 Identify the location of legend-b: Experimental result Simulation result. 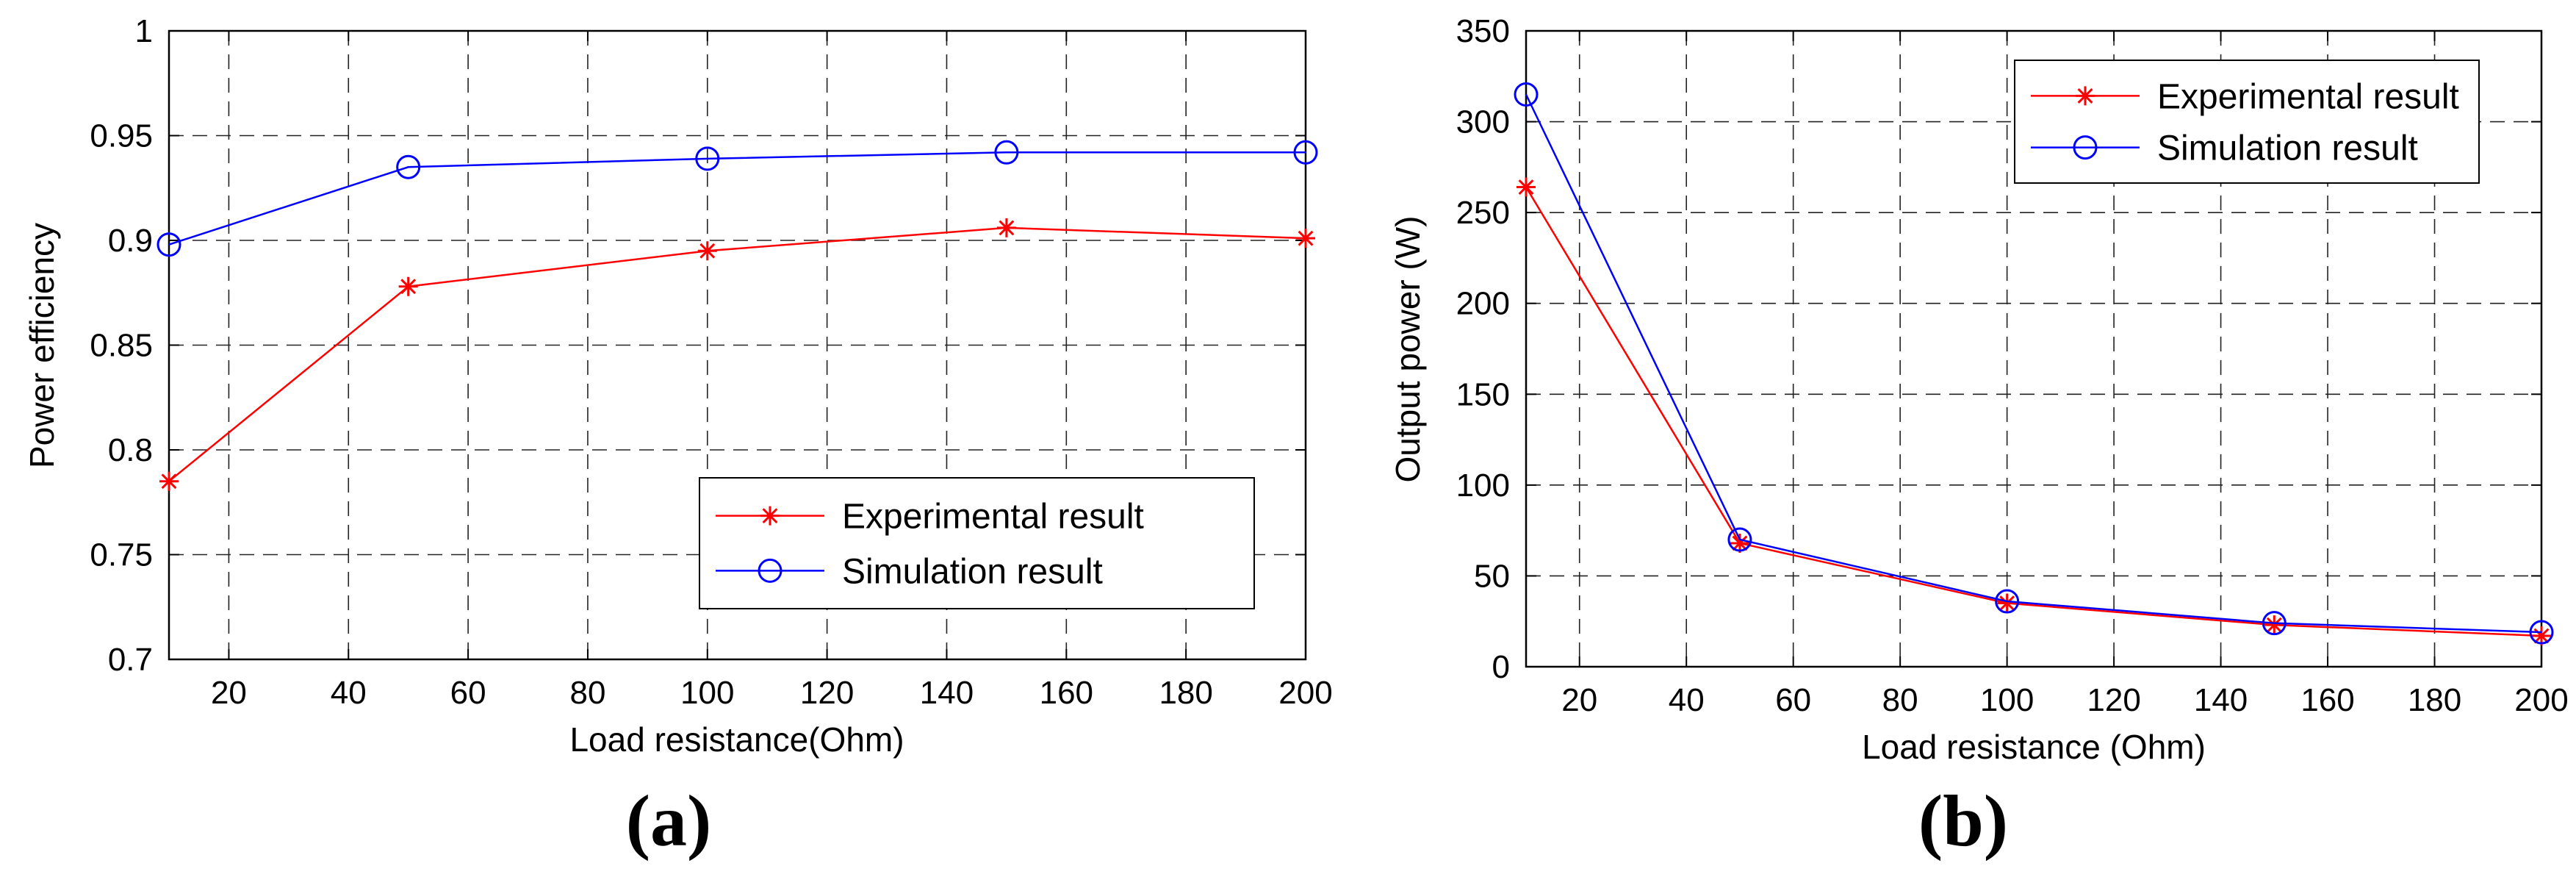
(2247, 122).